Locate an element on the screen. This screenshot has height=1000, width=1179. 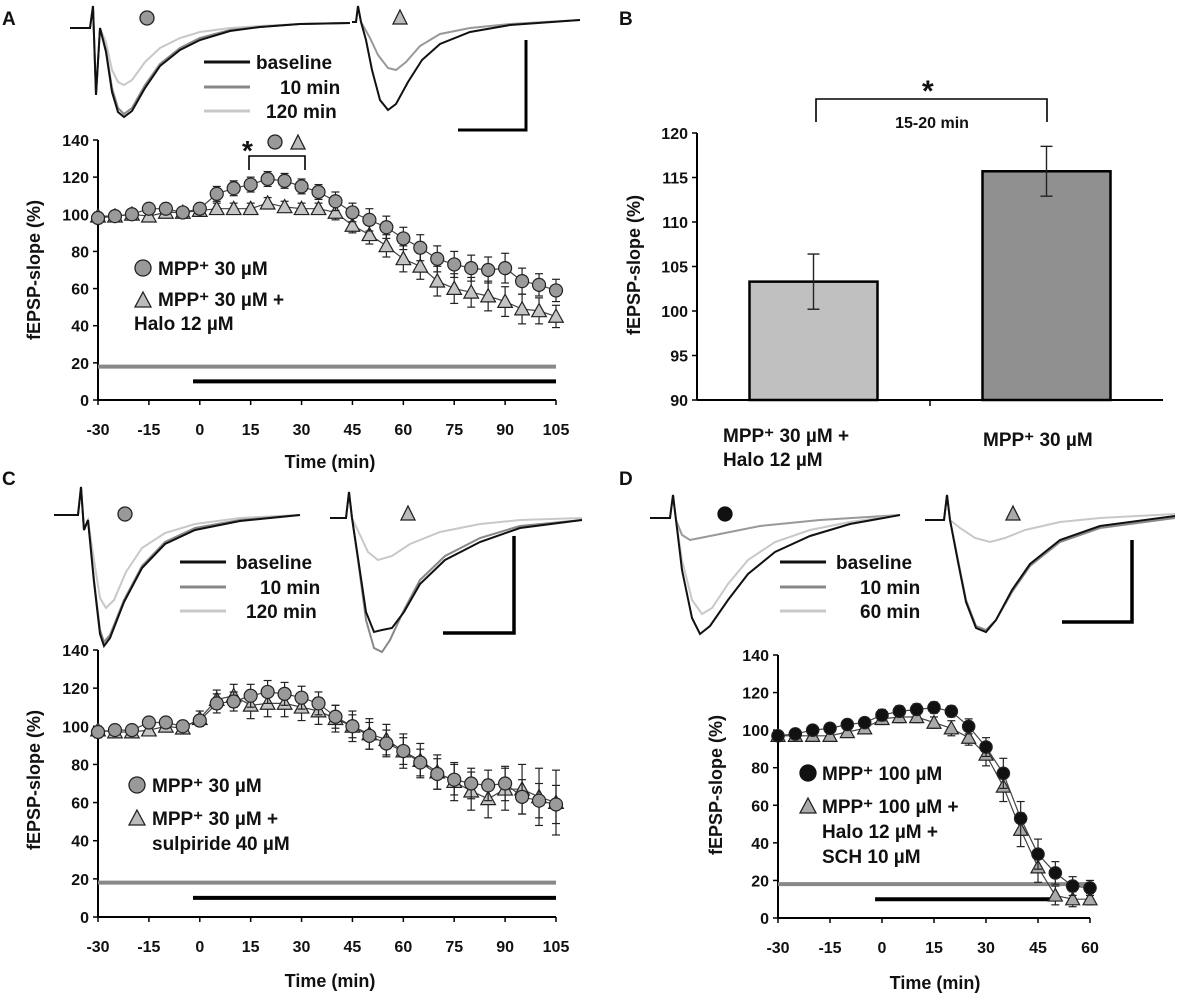
plot-c: 0 20 40 60 80 100 120 140 -30 -15 0 15 30 45 60 75 90 105 is located at coordinates (315, 799).